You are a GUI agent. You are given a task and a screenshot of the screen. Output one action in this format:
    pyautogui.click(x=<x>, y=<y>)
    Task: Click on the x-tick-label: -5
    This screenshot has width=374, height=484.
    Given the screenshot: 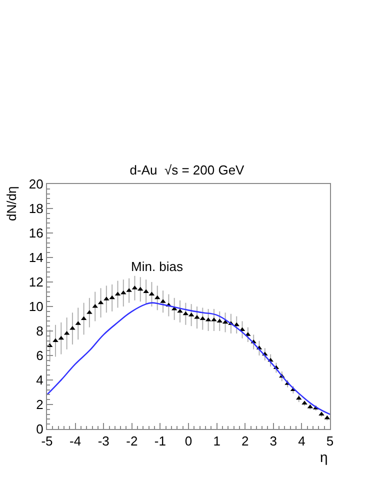 What is the action you would take?
    pyautogui.click(x=47, y=441)
    